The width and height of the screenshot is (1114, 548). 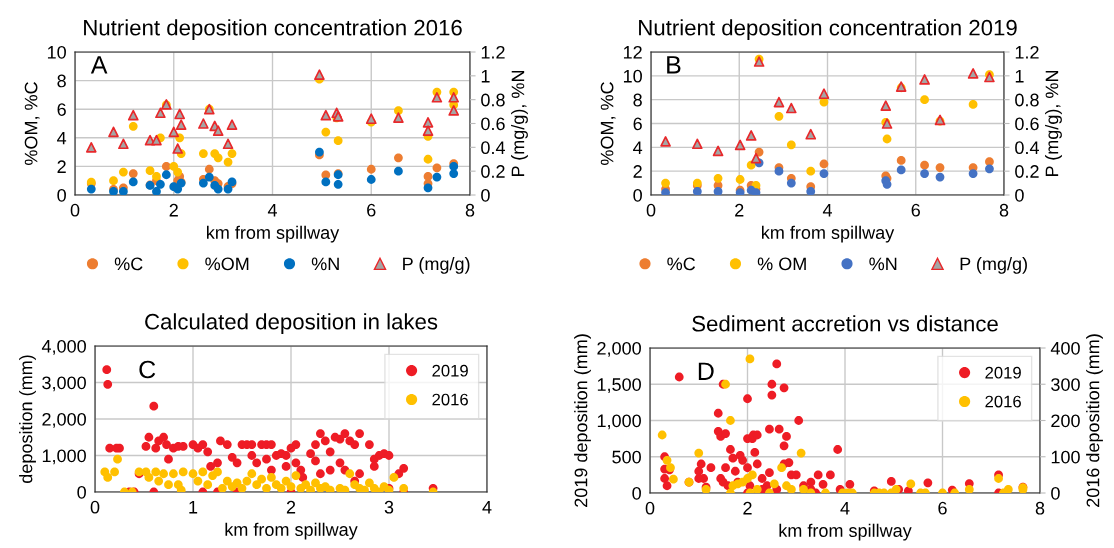 What do you see at coordinates (1065, 457) in the screenshot?
I see `y2-tick-label: 100` at bounding box center [1065, 457].